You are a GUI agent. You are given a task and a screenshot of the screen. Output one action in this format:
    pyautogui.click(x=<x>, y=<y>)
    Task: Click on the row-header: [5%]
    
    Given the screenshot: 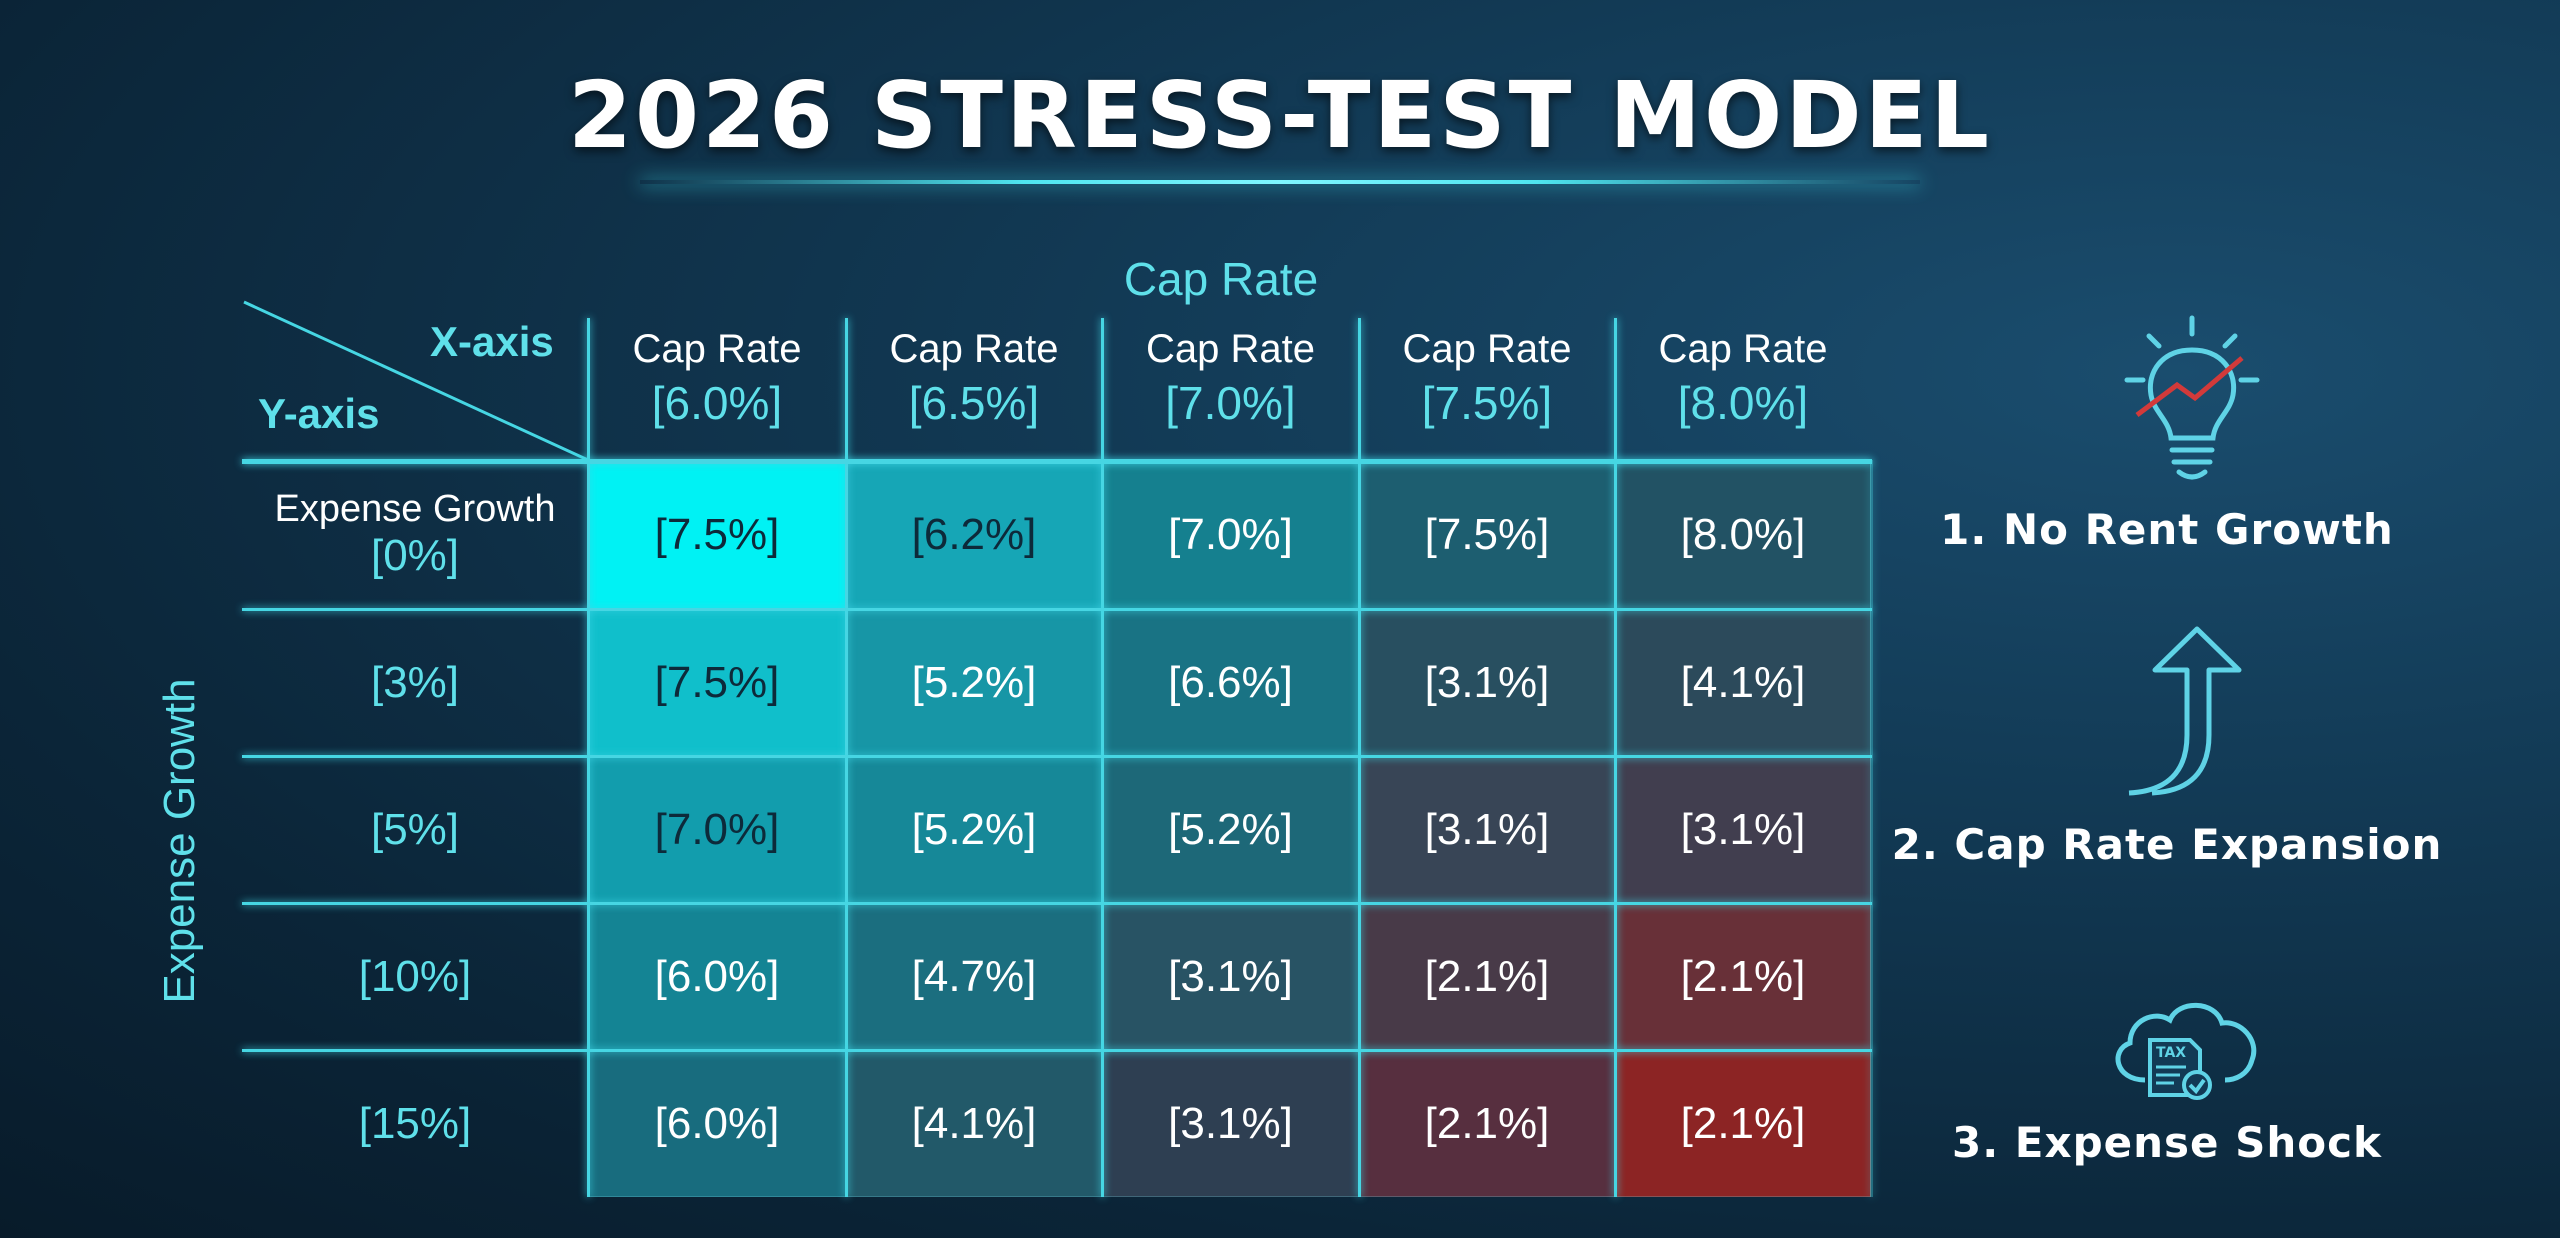 What is the action you would take?
    pyautogui.click(x=415, y=829)
    